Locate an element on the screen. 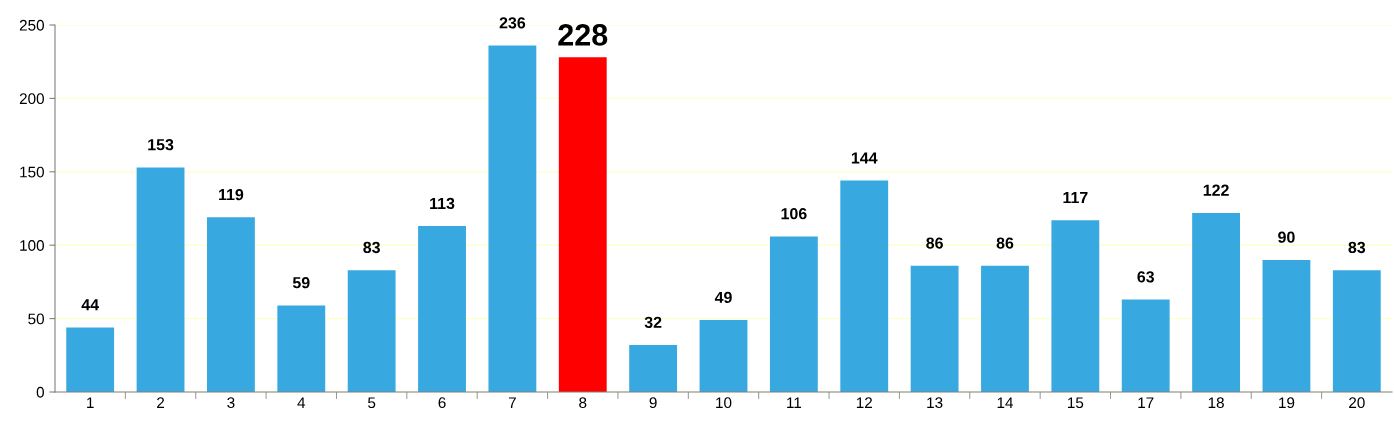  data-label: 144 is located at coordinates (864, 158).